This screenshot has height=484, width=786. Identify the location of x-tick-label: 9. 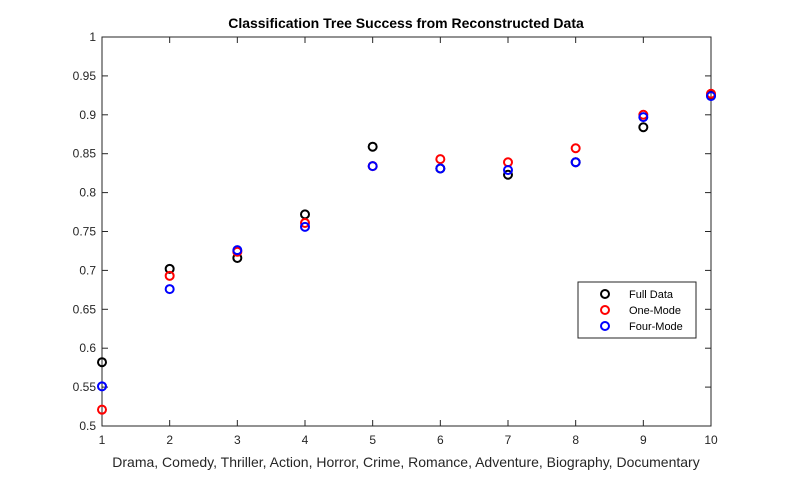
(643, 440).